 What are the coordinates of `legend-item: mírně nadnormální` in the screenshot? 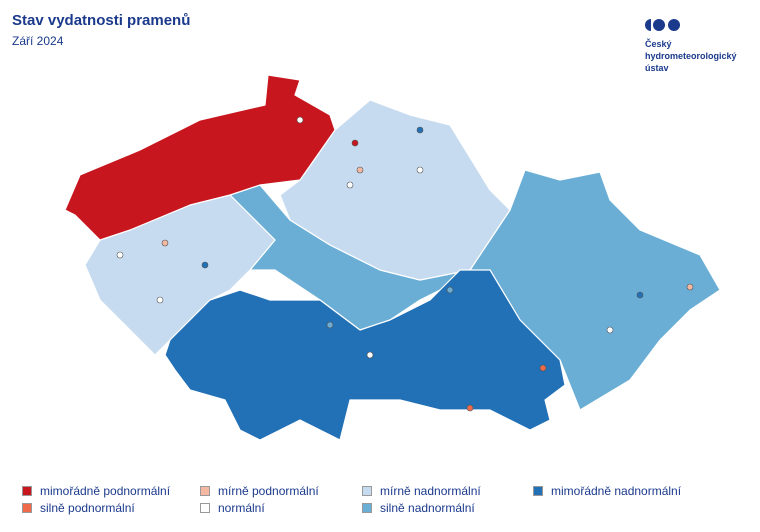 It's located at (421, 491).